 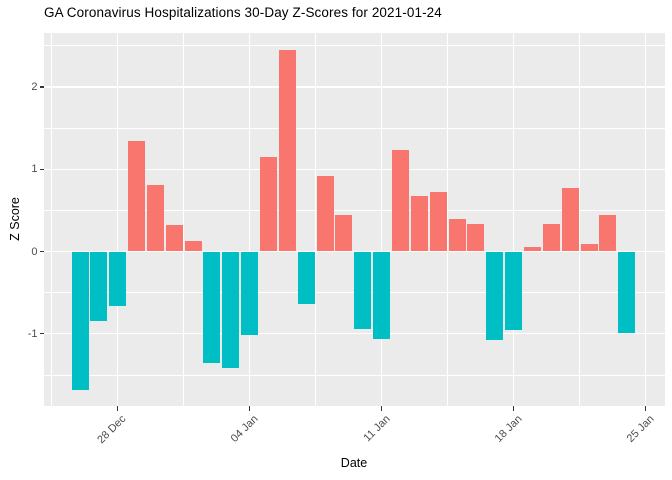 What do you see at coordinates (640, 429) in the screenshot?
I see `x-tick-label: 25 Jan` at bounding box center [640, 429].